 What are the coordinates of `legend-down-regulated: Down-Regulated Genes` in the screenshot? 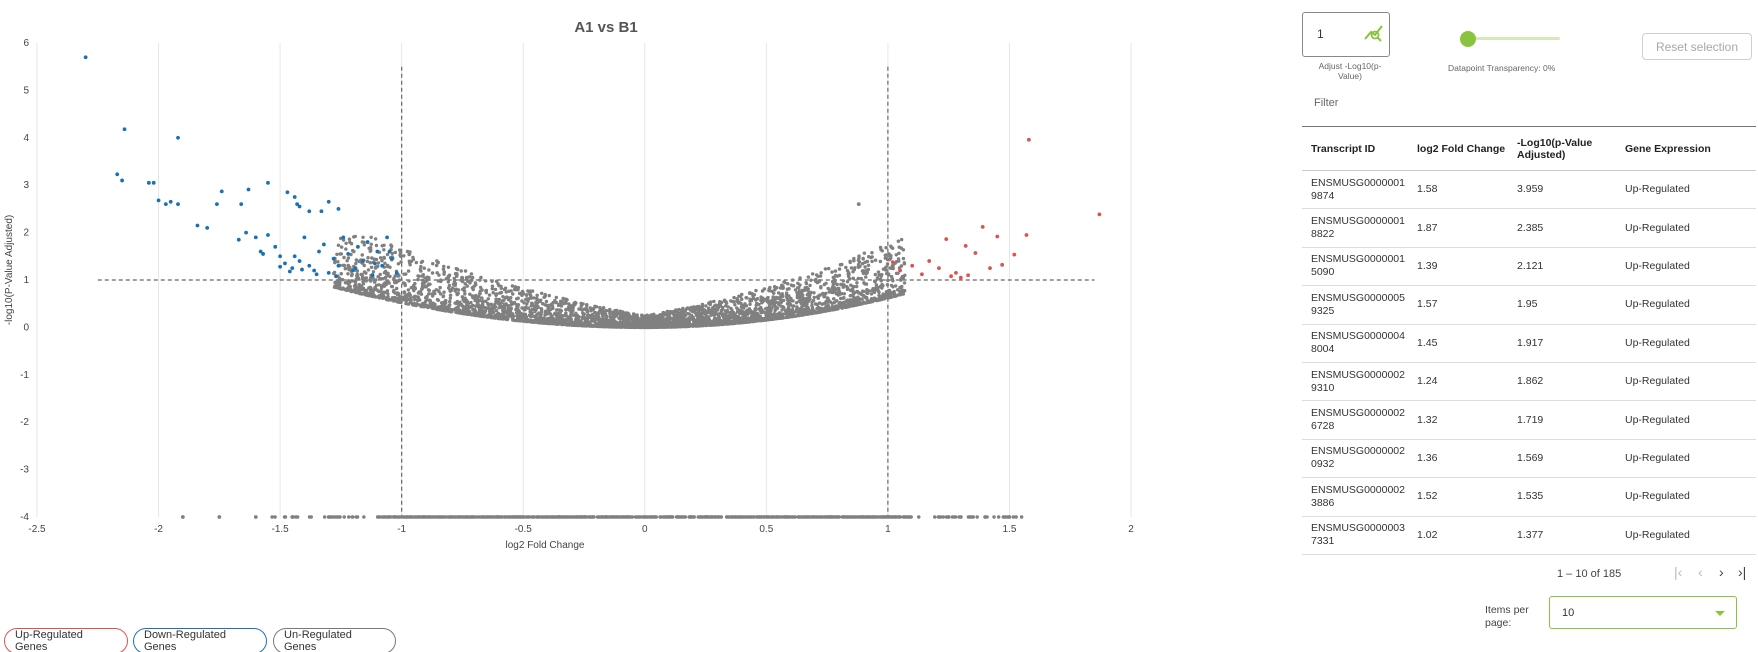 It's located at (200, 640).